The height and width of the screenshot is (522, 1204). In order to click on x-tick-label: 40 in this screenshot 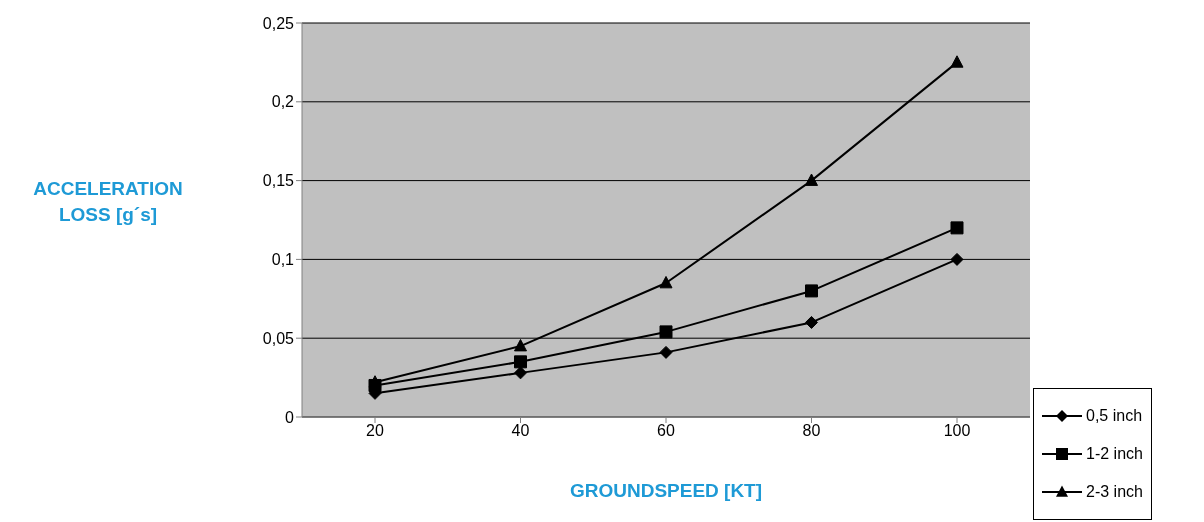, I will do `click(520, 431)`.